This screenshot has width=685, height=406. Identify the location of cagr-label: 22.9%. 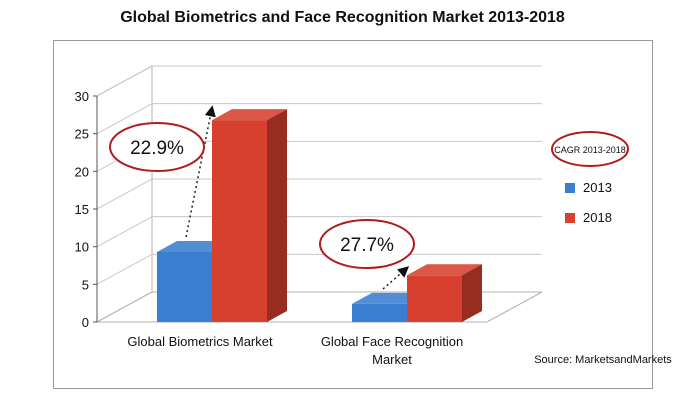
(157, 148).